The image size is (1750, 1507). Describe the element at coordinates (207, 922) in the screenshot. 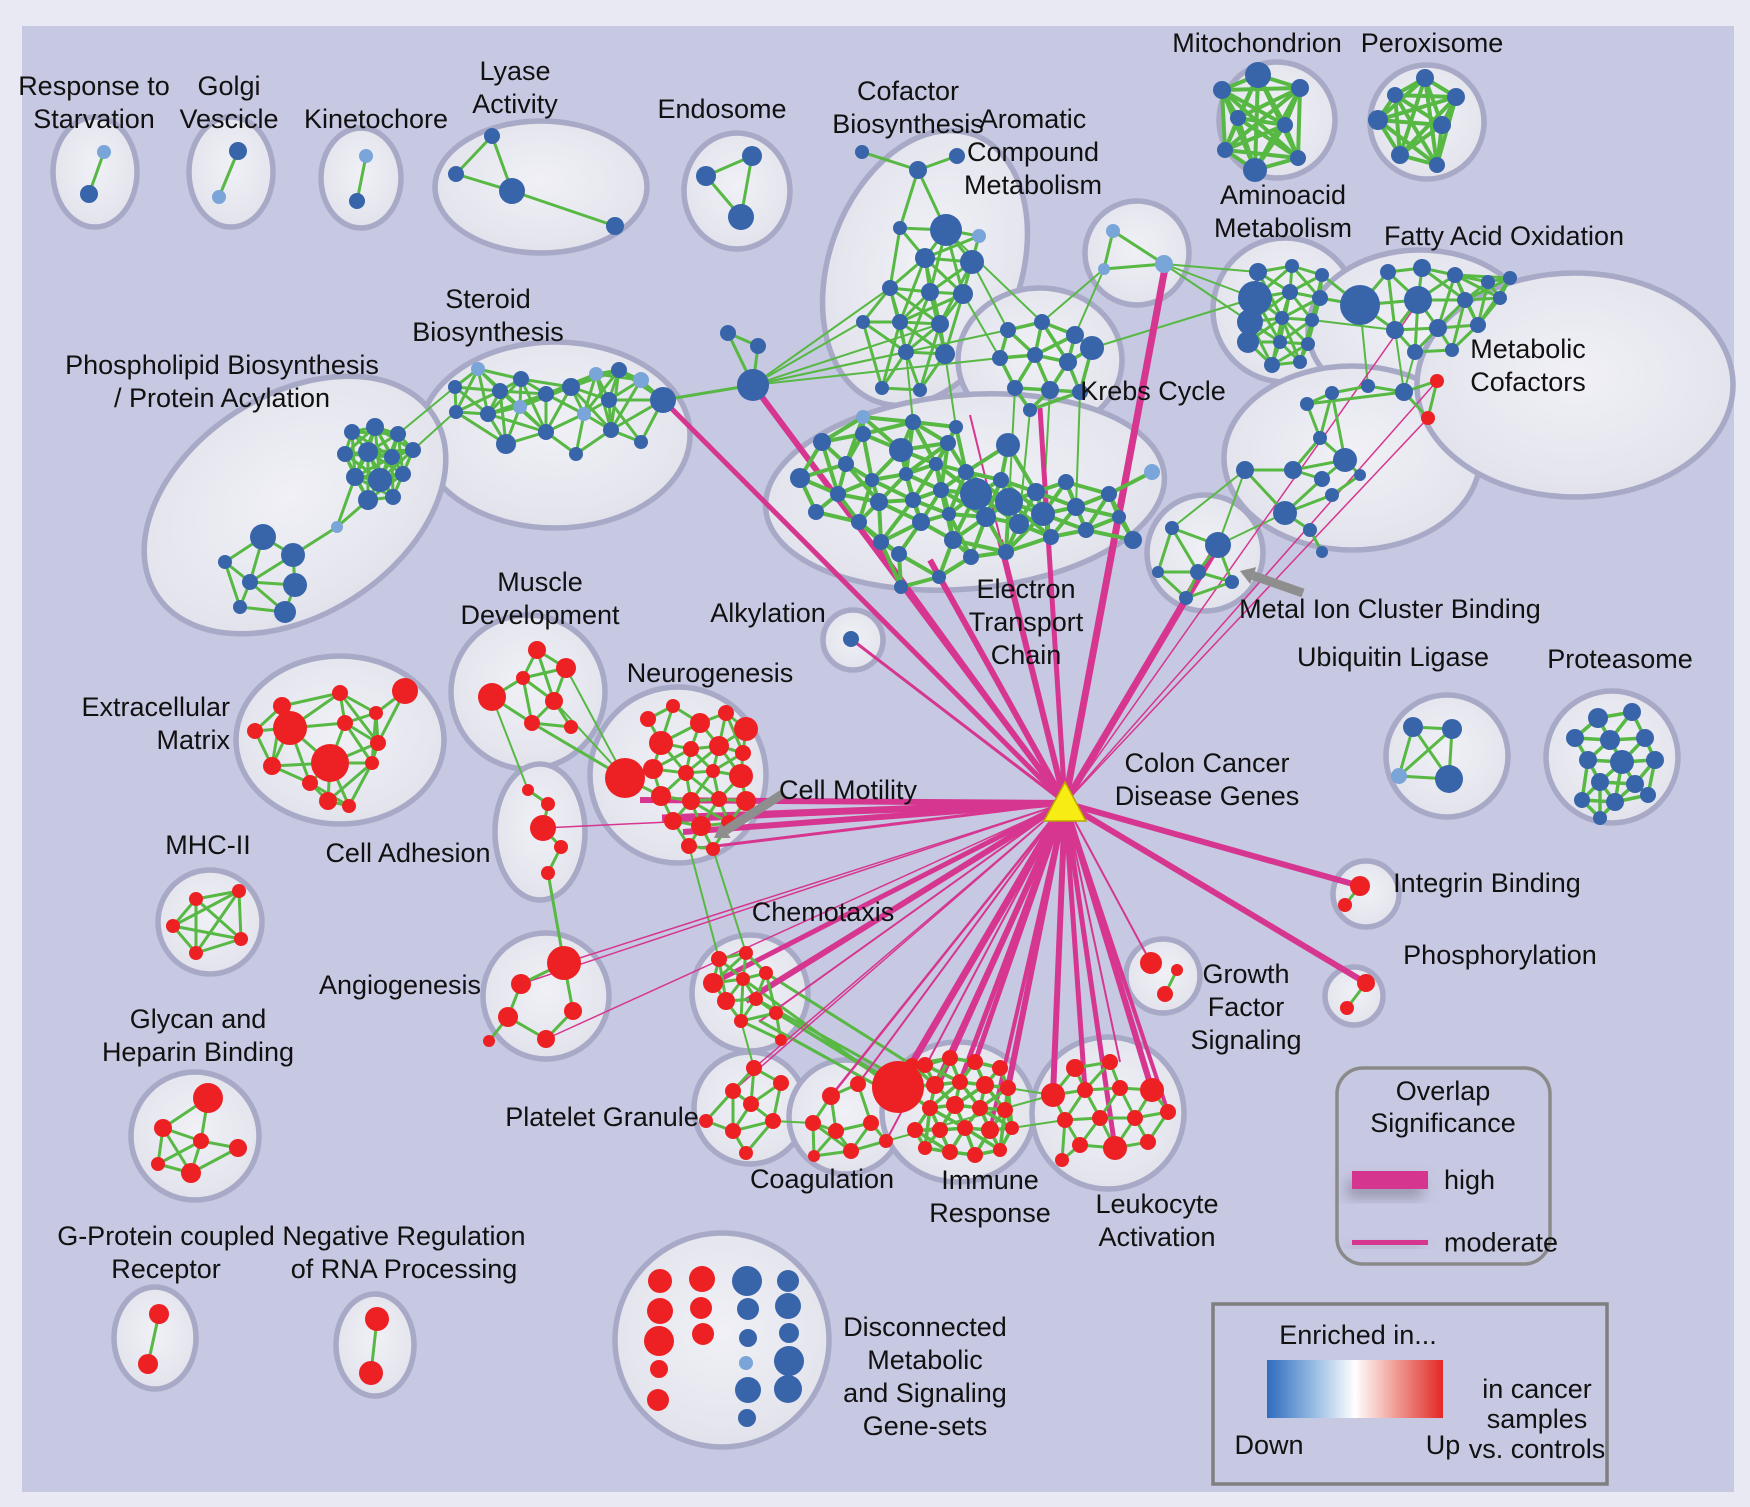

I see `cluster-mhc-ii` at that location.